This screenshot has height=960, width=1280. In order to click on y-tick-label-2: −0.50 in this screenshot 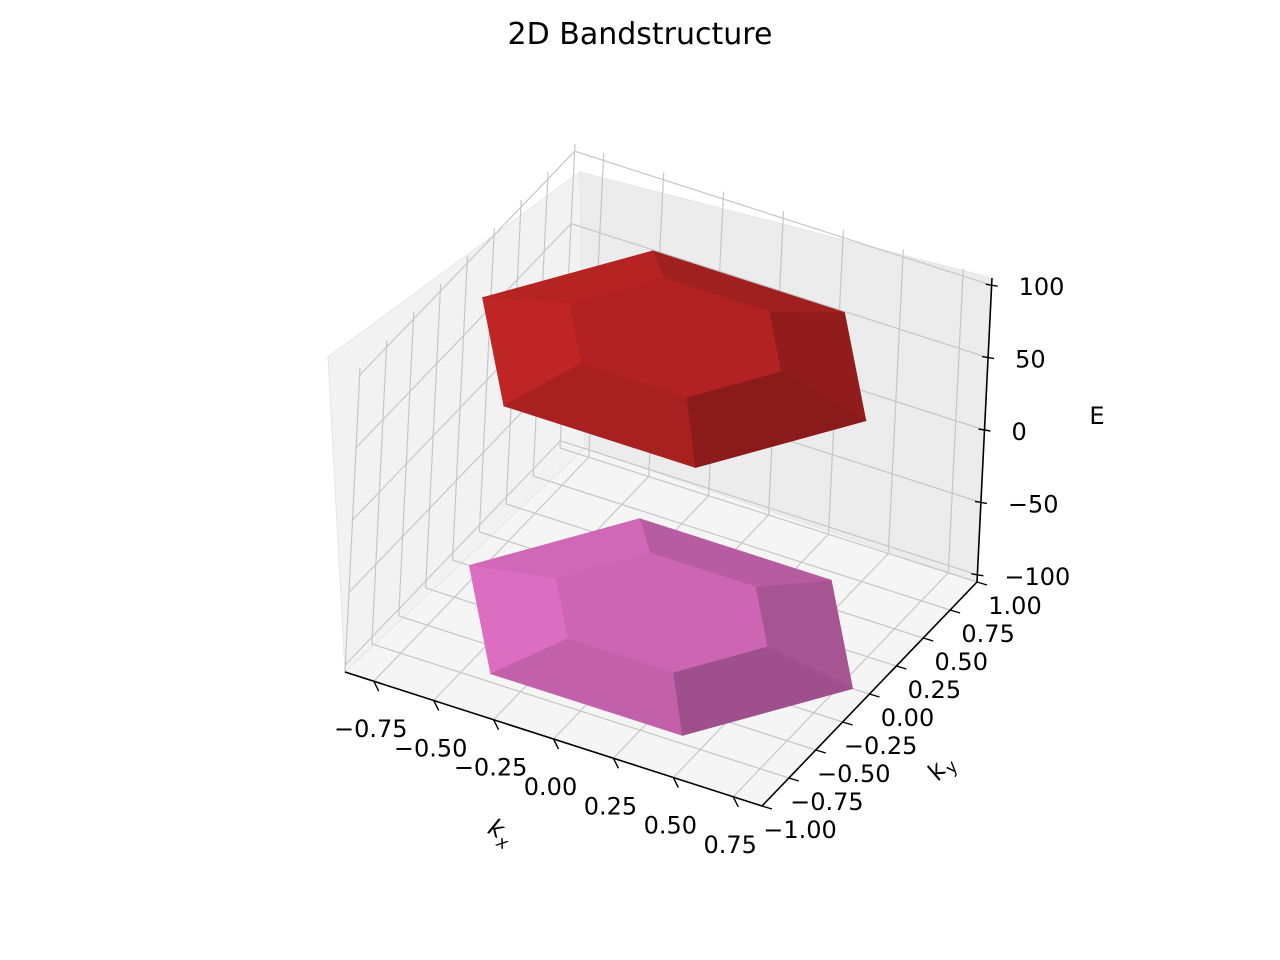, I will do `click(854, 774)`.